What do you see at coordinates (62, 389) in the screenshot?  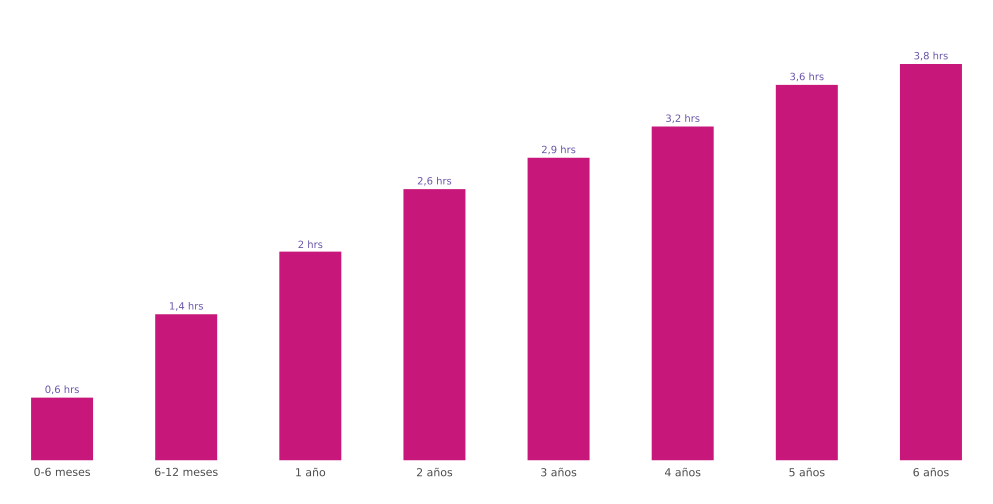 I see `data-label: 0,6 hrs` at bounding box center [62, 389].